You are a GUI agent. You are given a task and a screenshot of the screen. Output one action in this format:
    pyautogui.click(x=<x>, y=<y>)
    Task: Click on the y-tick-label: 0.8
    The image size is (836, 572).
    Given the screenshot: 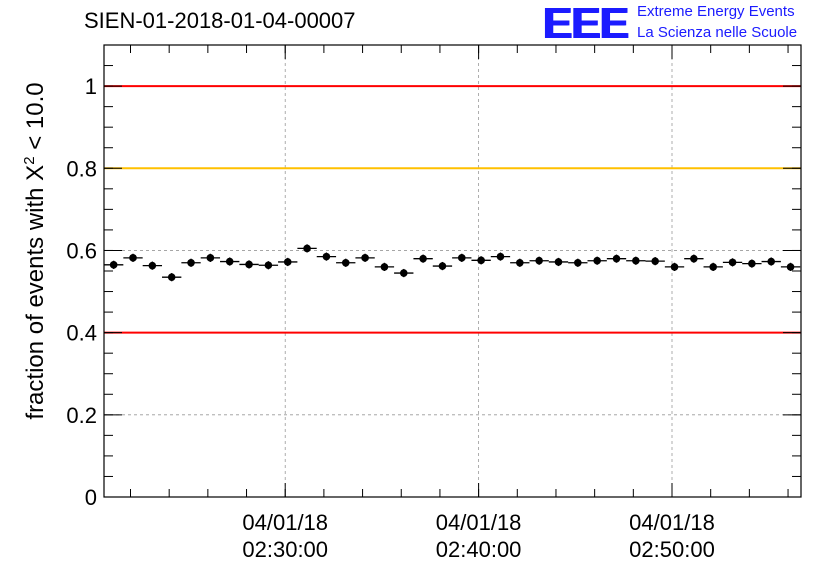 What is the action you would take?
    pyautogui.click(x=81, y=168)
    